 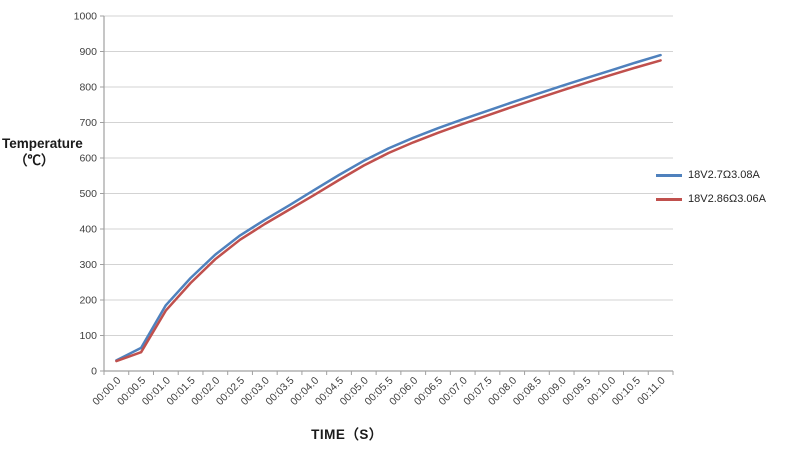 I want to click on y-tick-label: 800, so click(x=88, y=88).